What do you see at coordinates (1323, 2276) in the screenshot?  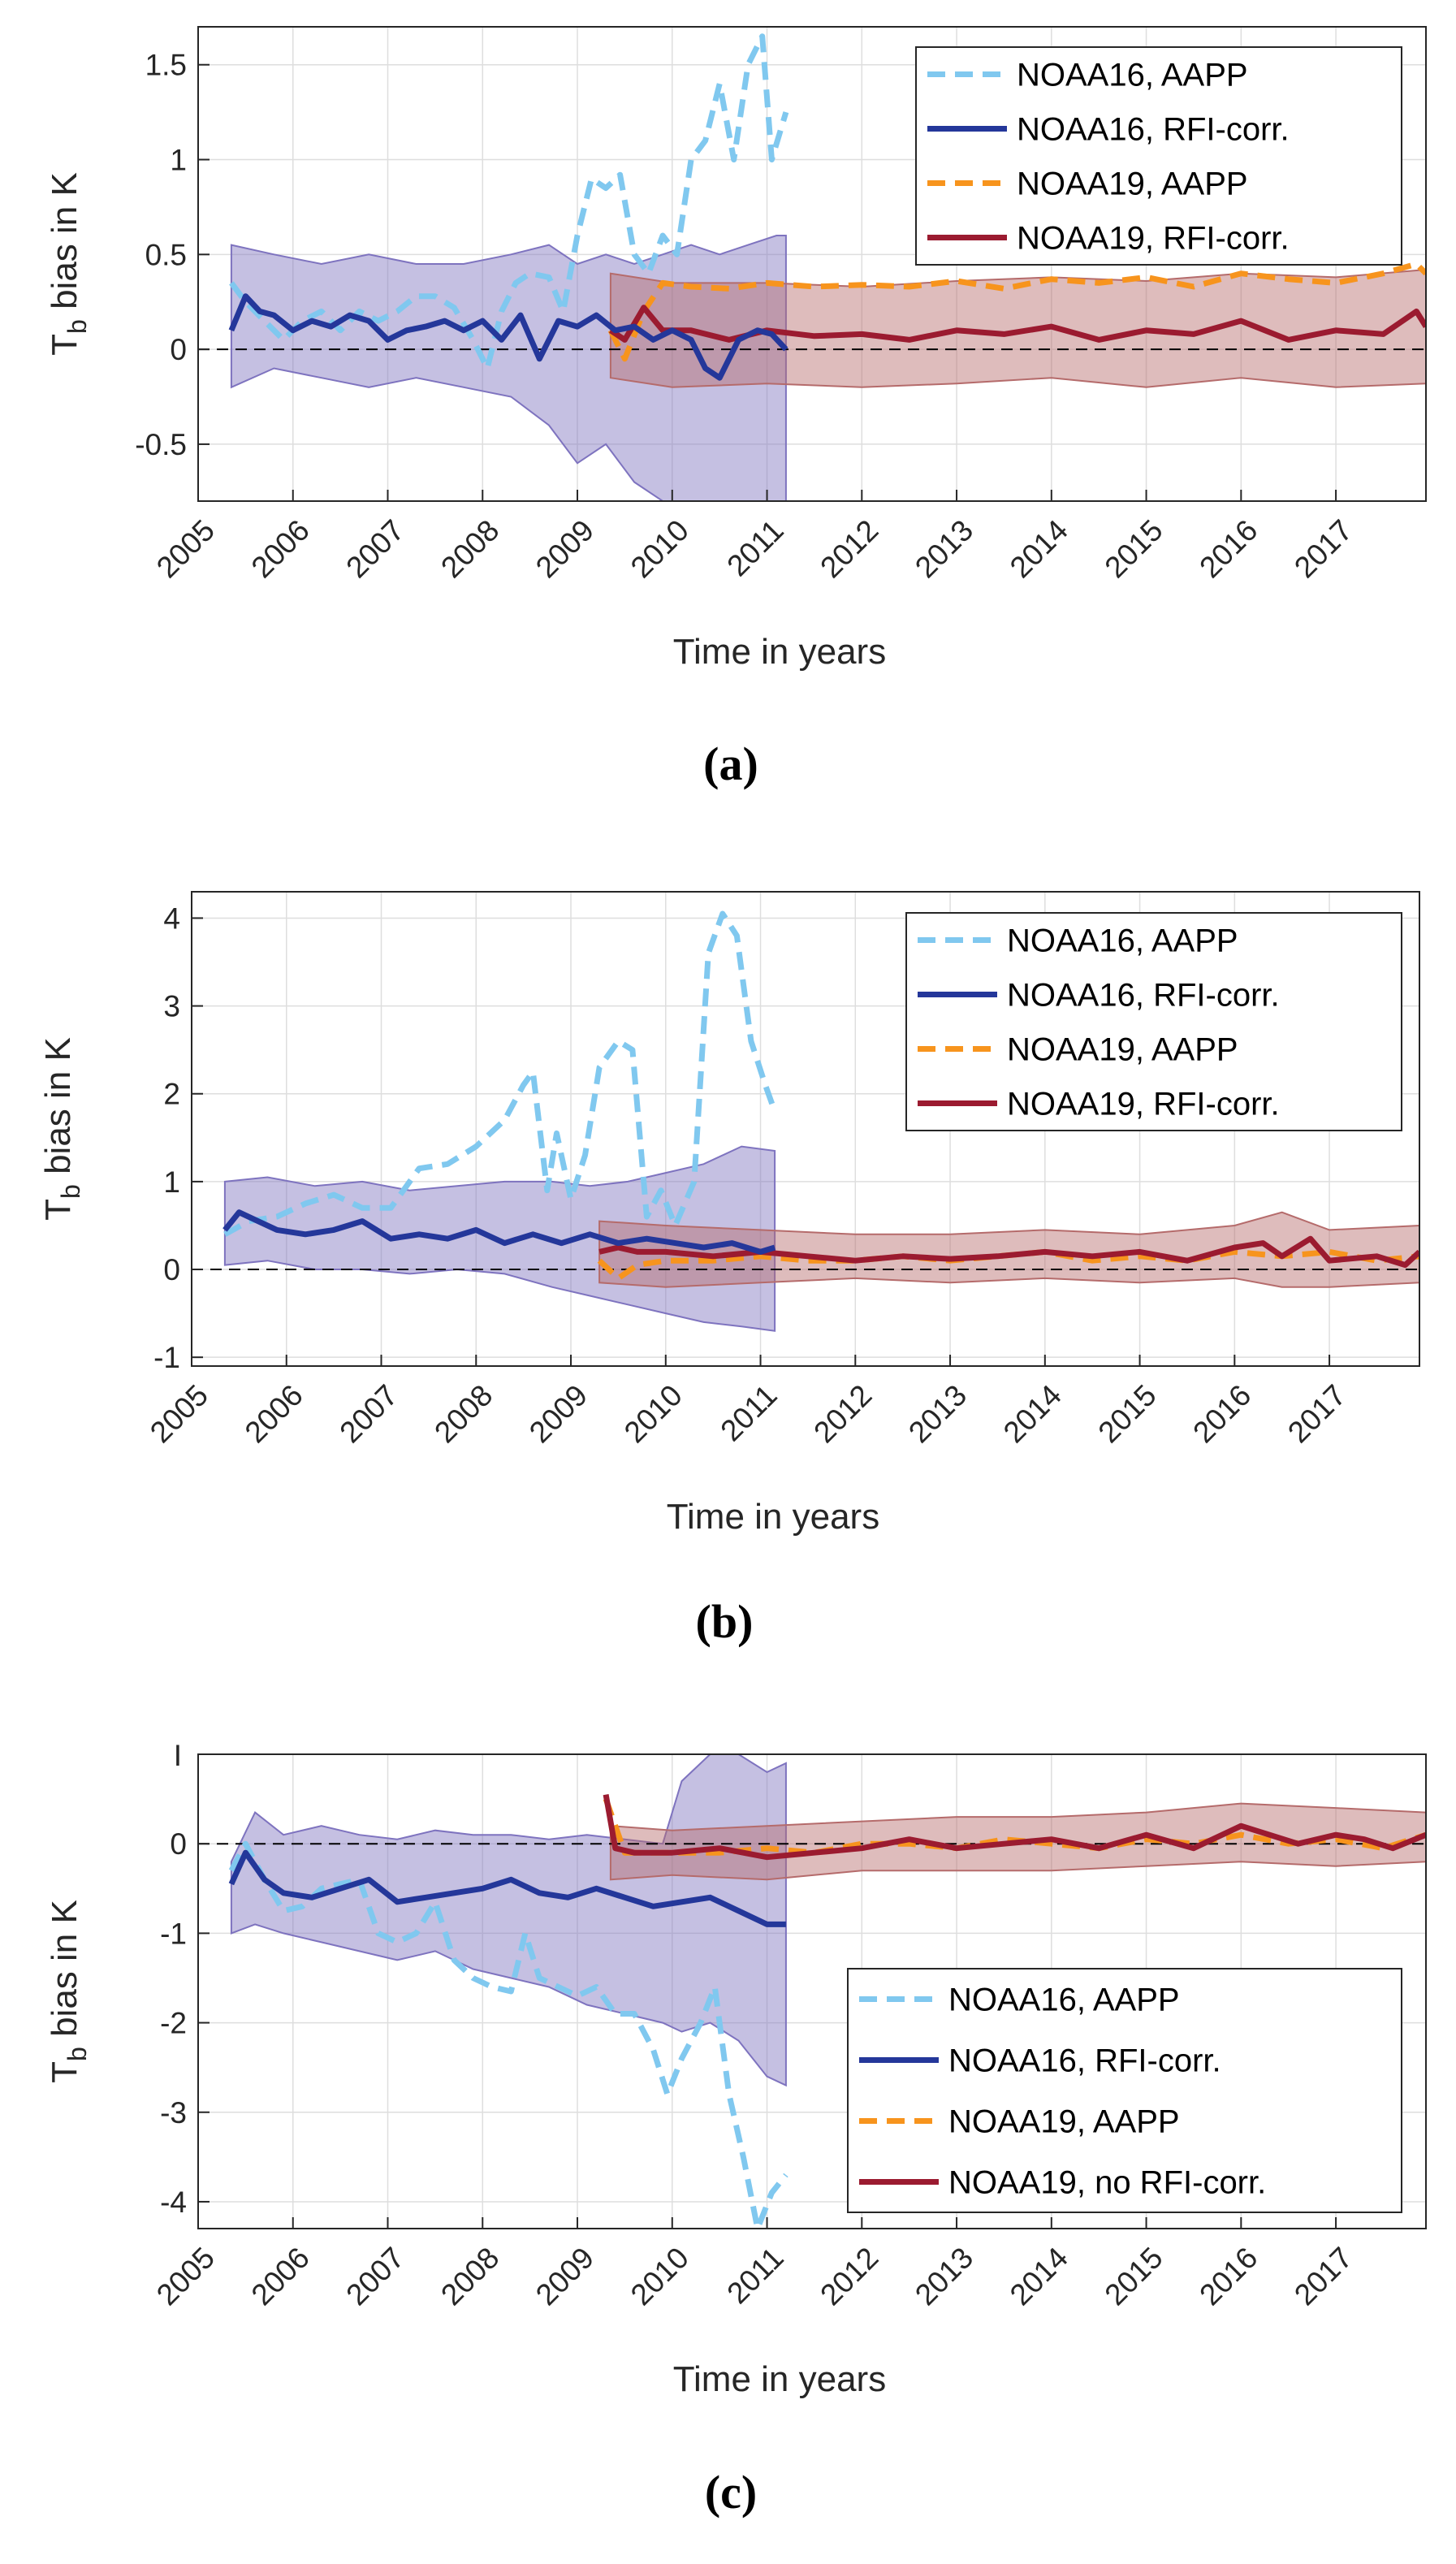 I see `x-tick-label: 2017` at bounding box center [1323, 2276].